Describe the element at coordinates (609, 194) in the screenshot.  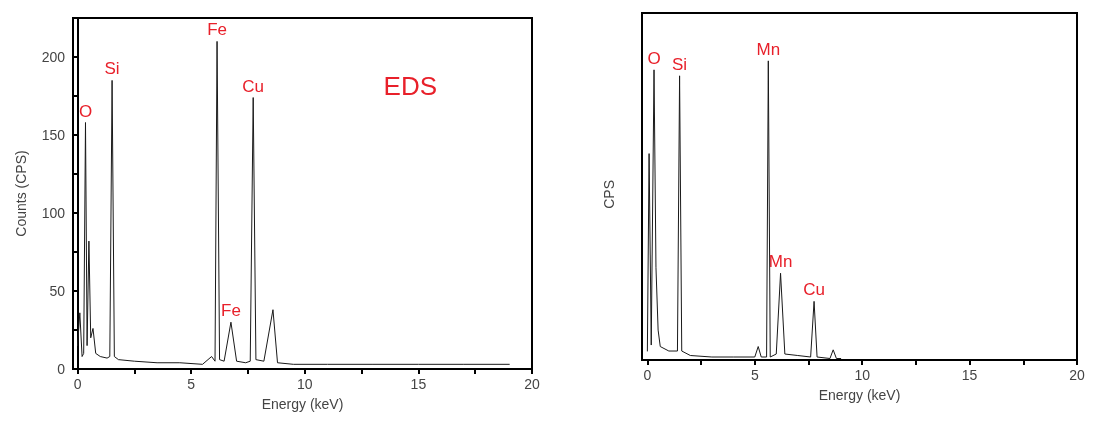
I see `y-axis-title: CPS` at that location.